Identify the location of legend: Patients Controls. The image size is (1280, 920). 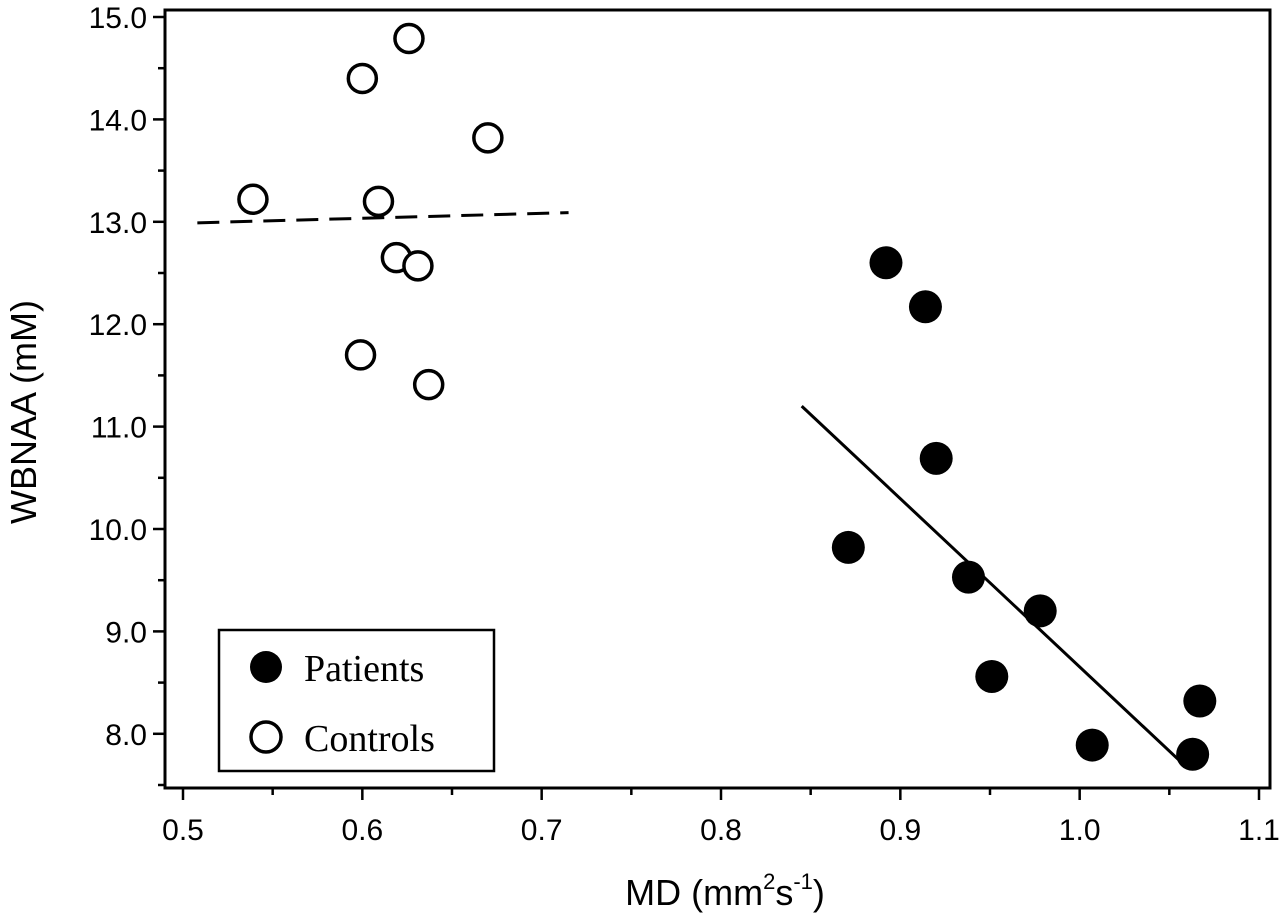
(356, 700).